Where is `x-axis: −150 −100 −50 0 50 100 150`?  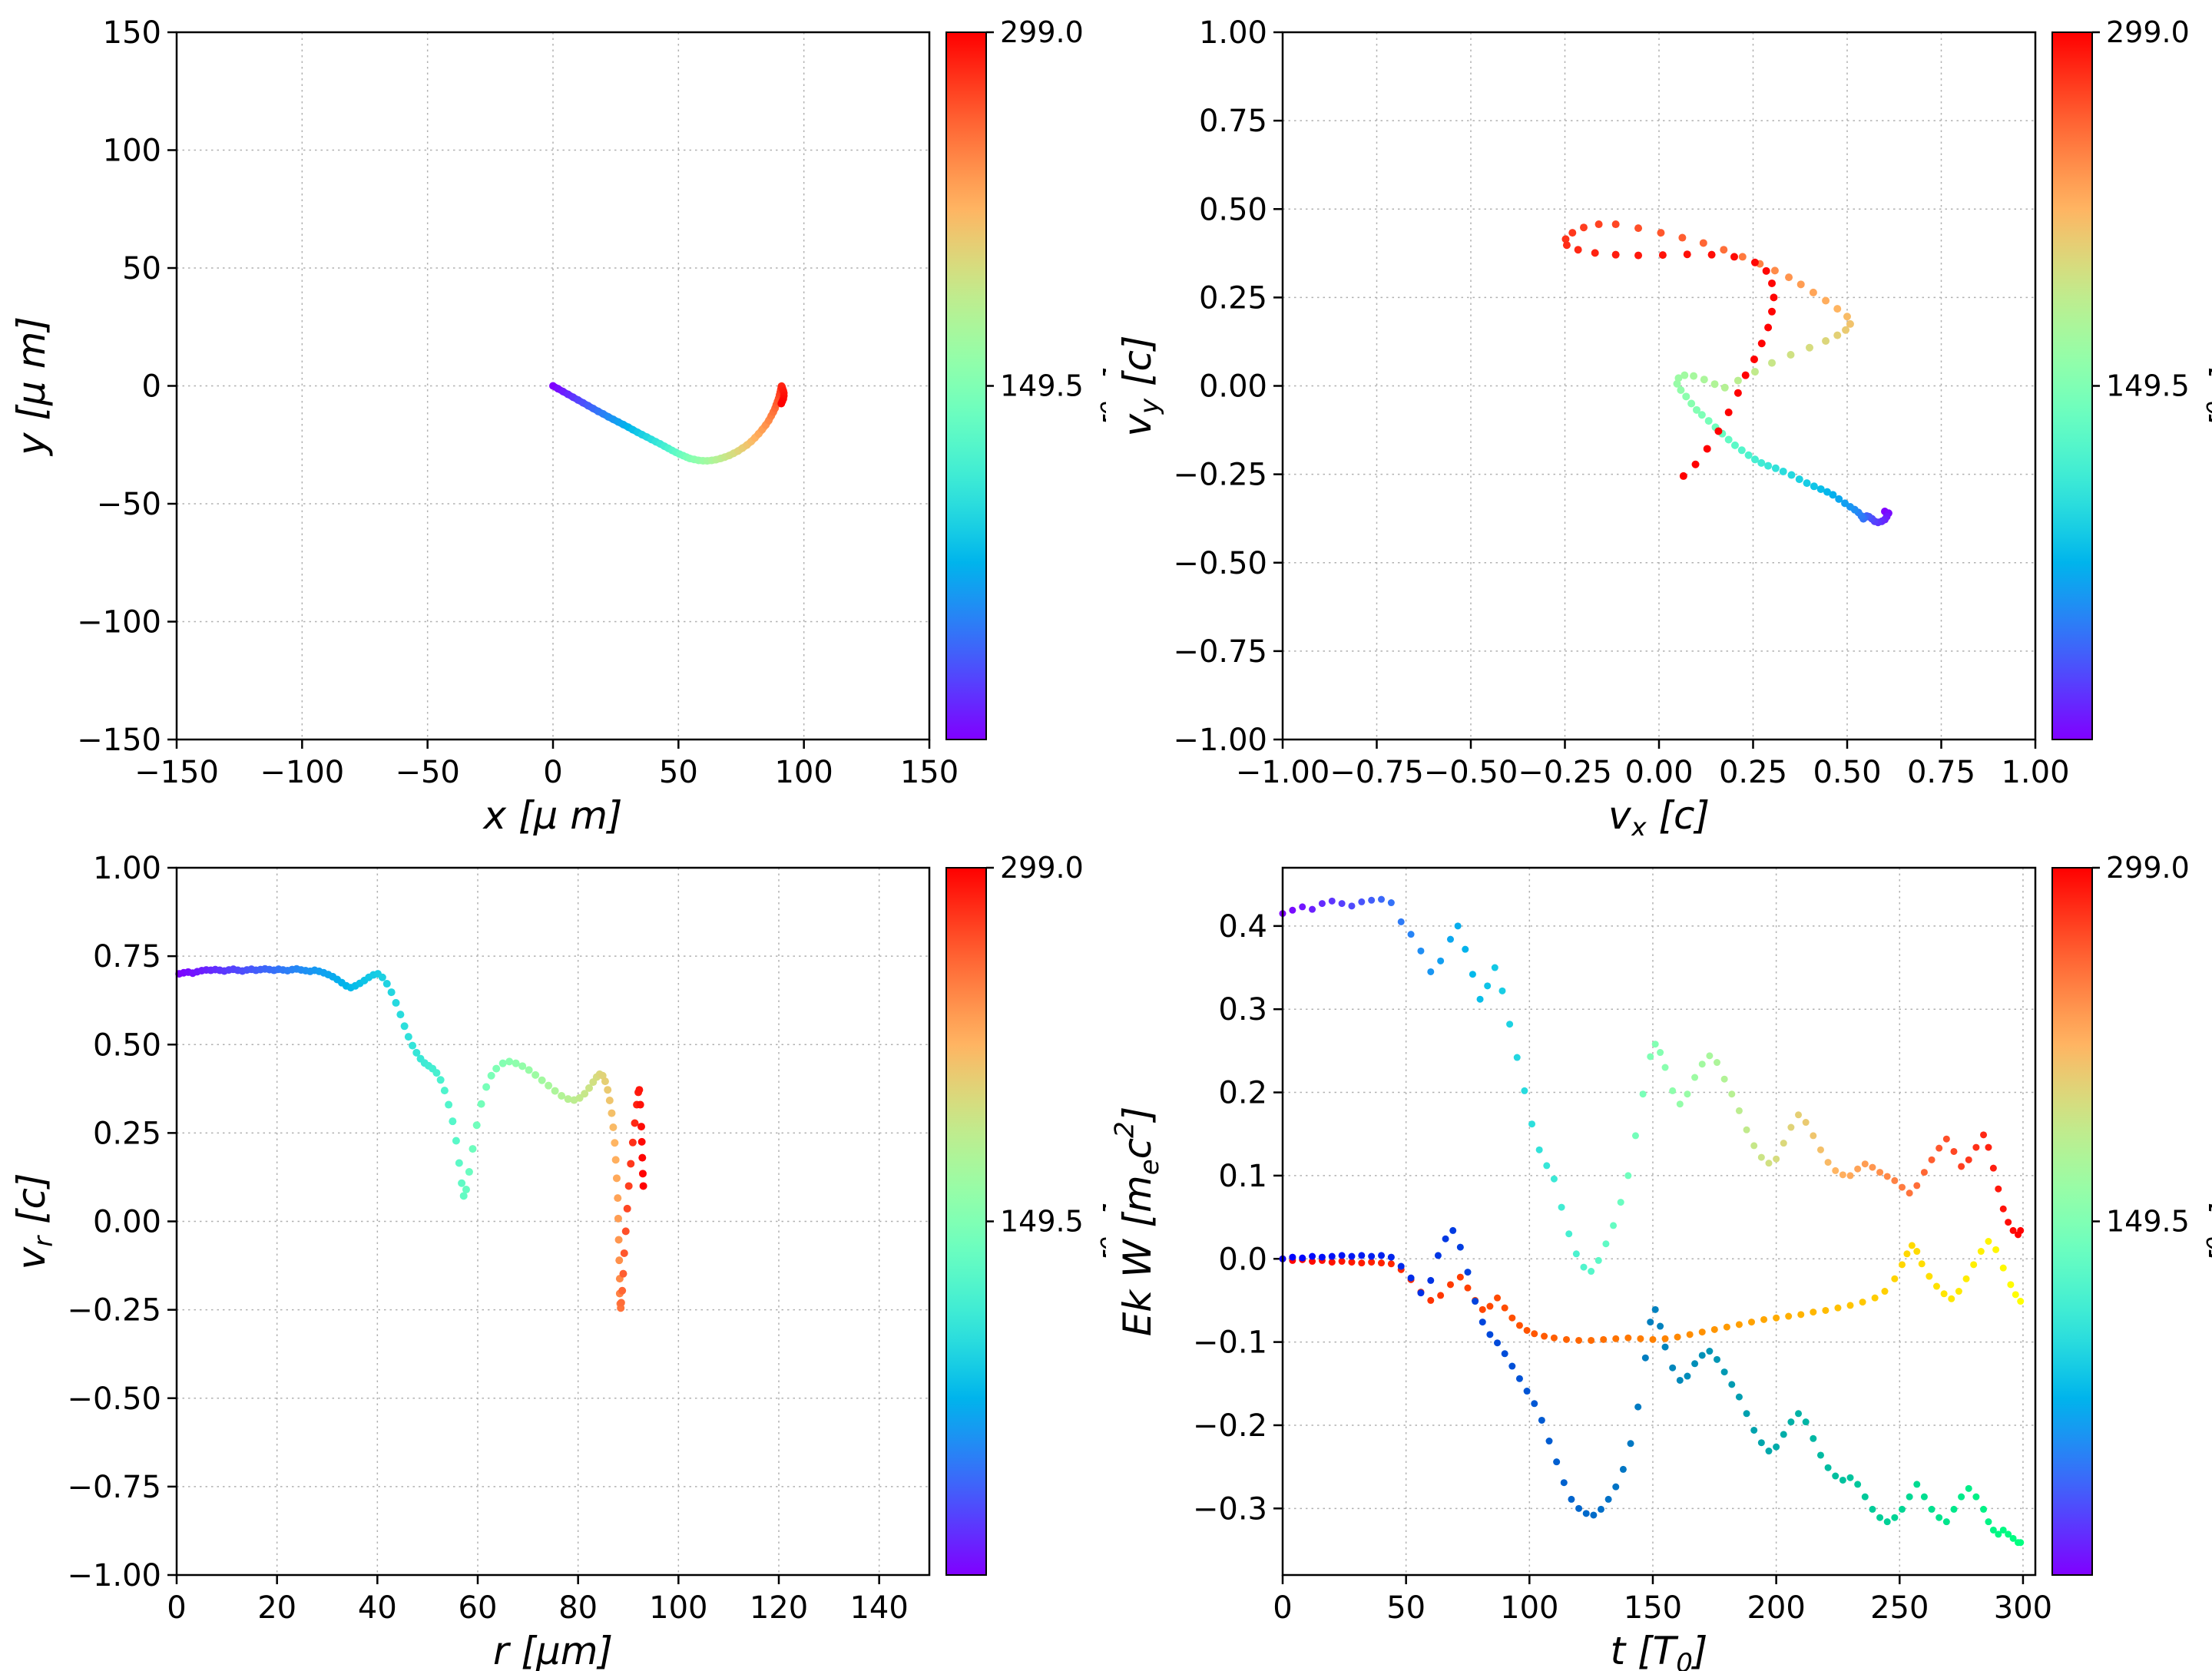
x-axis: −150 −100 −50 0 50 100 150 is located at coordinates (547, 765).